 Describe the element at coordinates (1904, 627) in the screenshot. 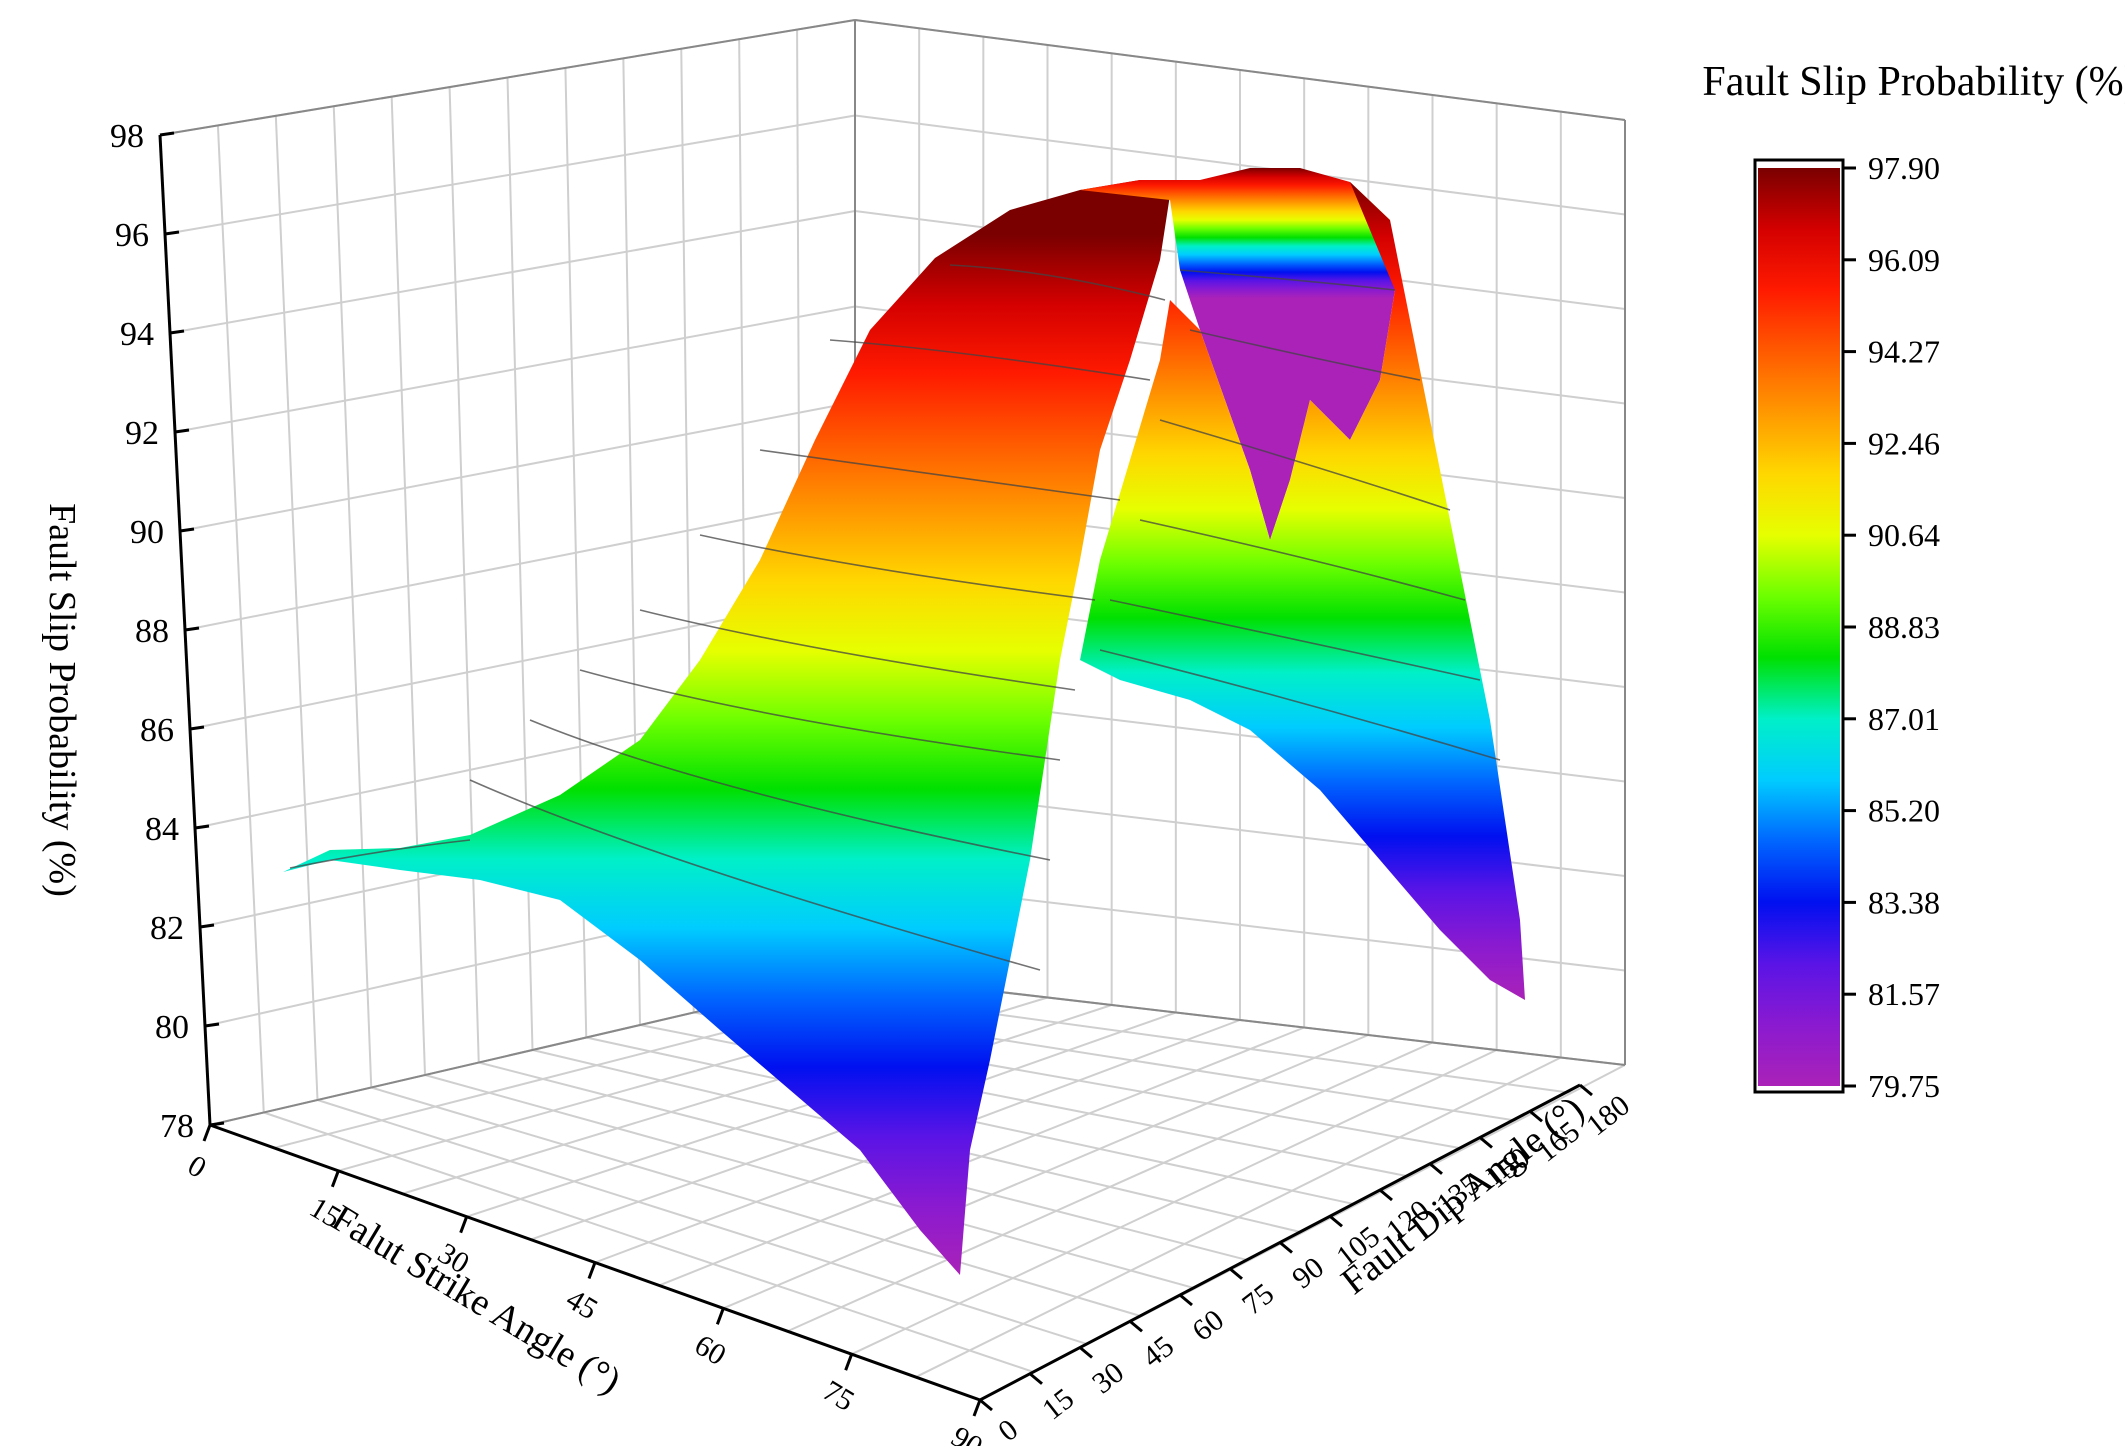

I see `colorbar-tick-label: 88.83` at that location.